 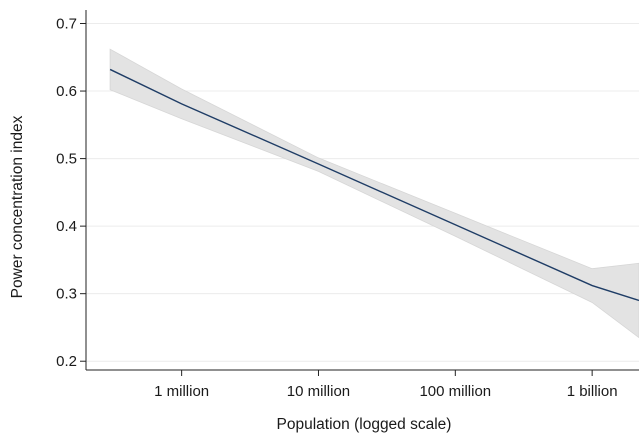 I want to click on x-axis-title: Population (logged scale), so click(x=364, y=424).